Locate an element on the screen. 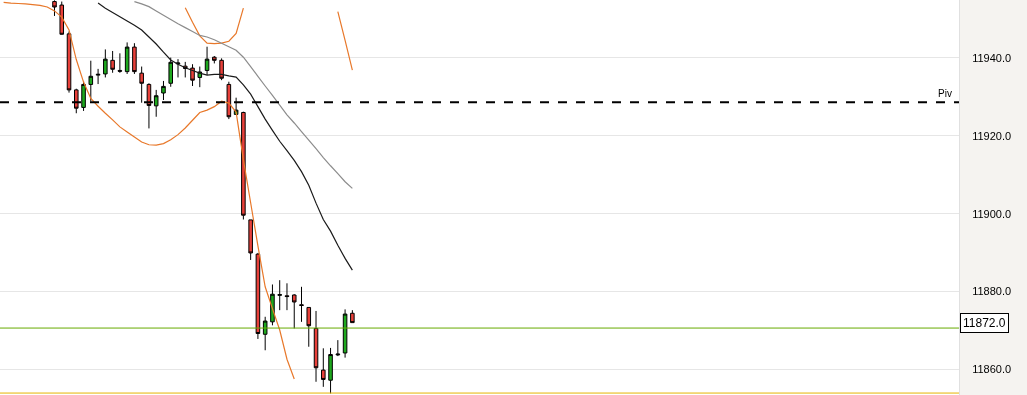 This screenshot has width=1027, height=395. text: 11872.0 is located at coordinates (984, 323).